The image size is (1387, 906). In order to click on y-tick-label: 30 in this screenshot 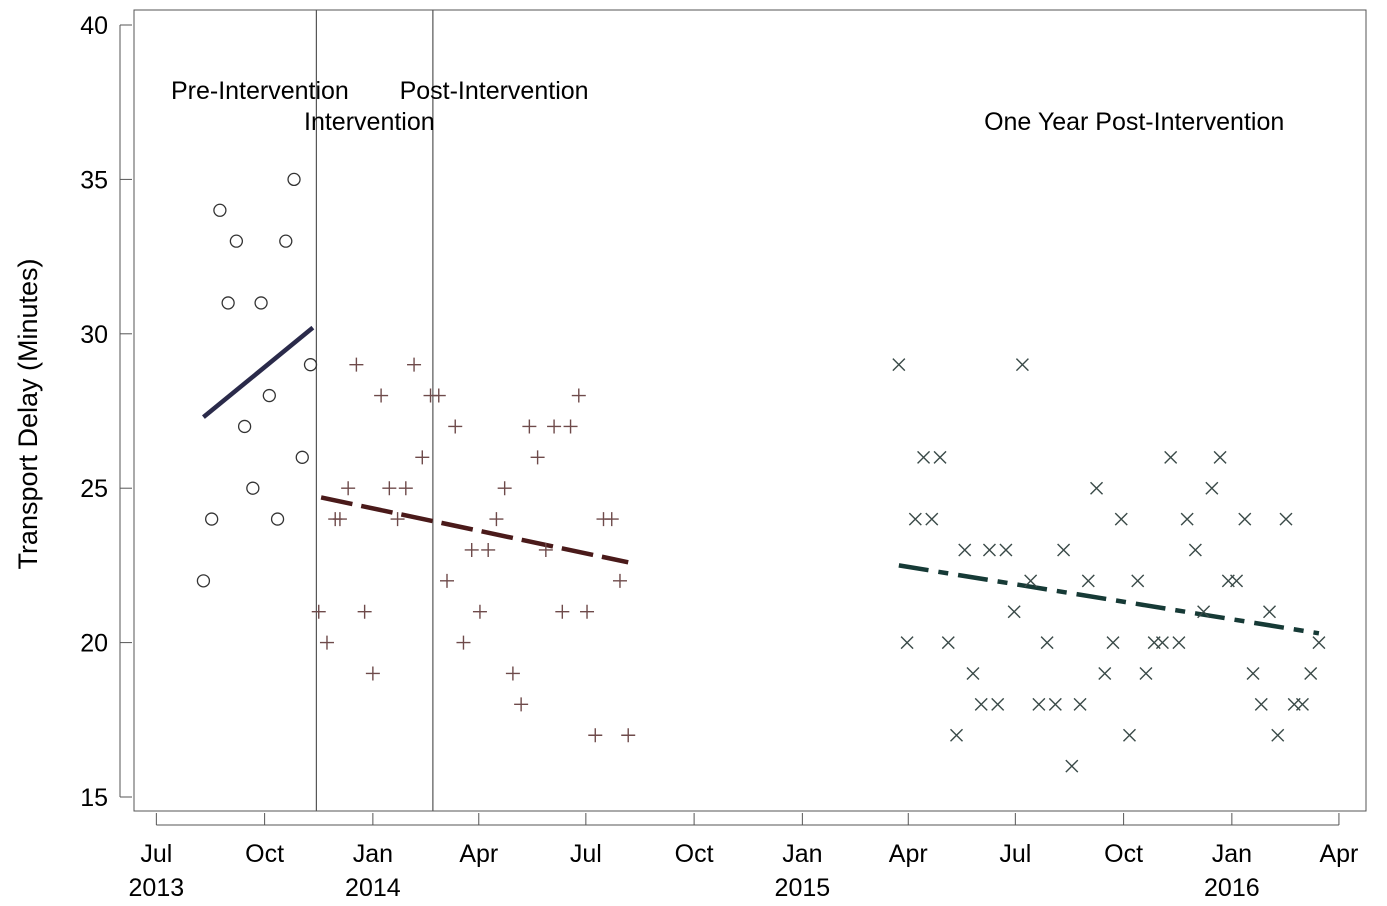, I will do `click(94, 335)`.